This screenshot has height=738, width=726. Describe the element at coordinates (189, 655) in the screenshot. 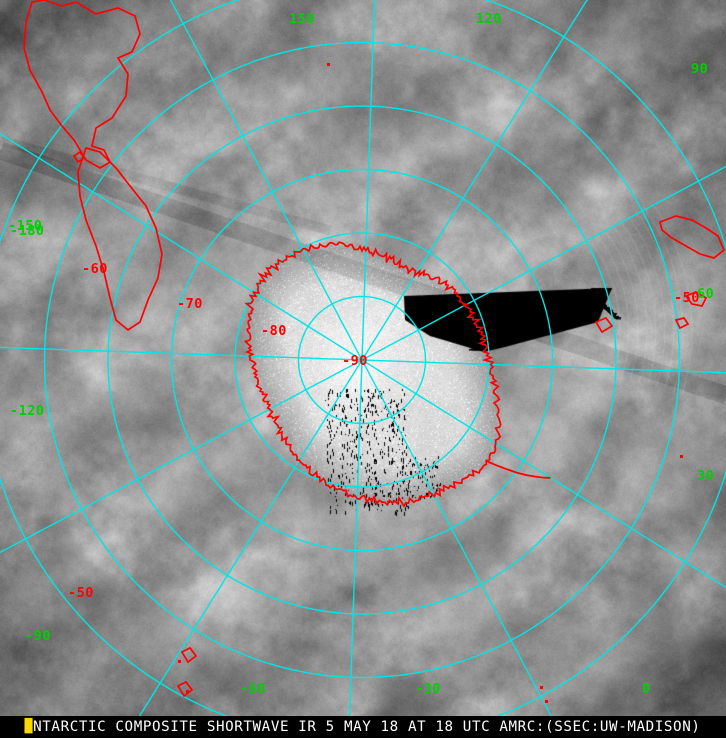

I see `small-island-a` at that location.